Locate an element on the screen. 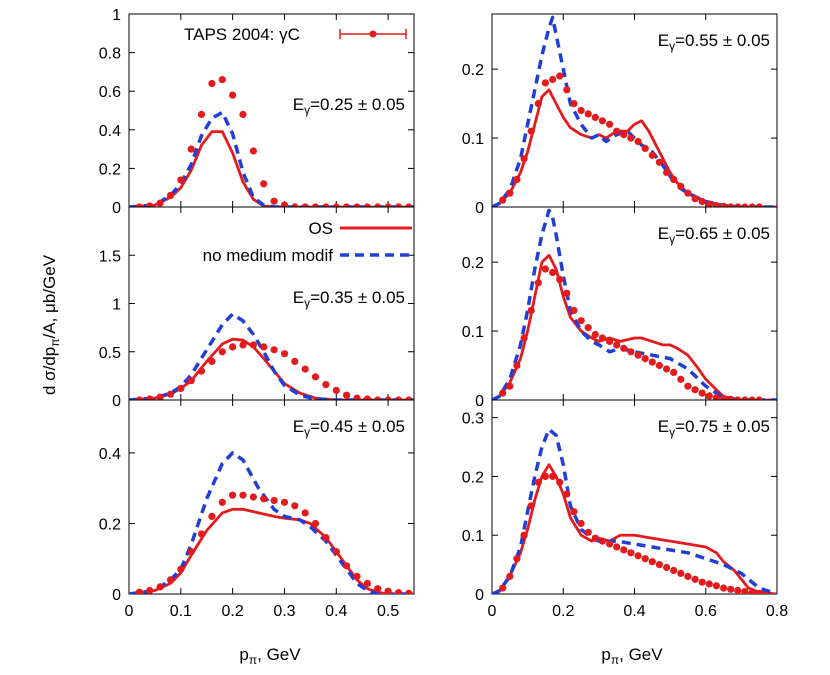  x-tick-label: 0.2 is located at coordinates (233, 611).